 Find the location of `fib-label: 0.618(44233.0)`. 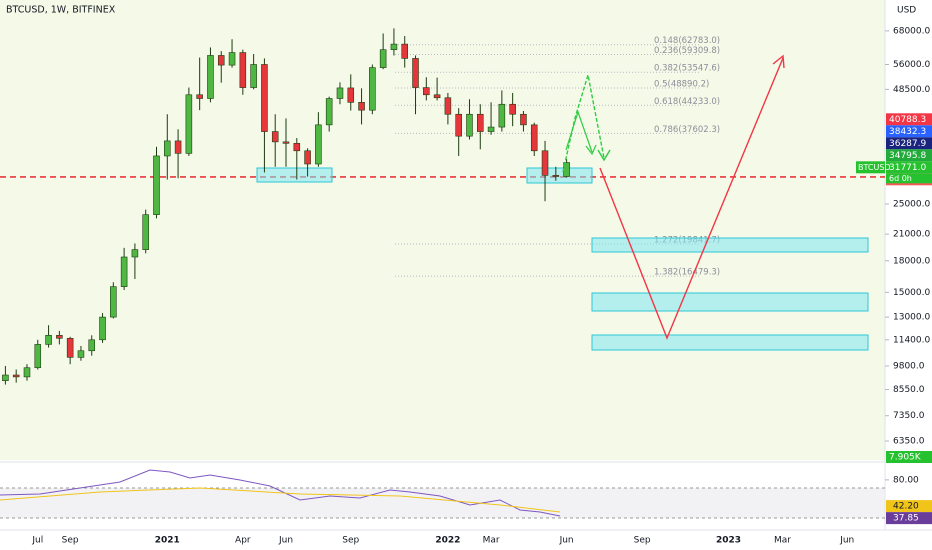

fib-label: 0.618(44233.0) is located at coordinates (687, 102).